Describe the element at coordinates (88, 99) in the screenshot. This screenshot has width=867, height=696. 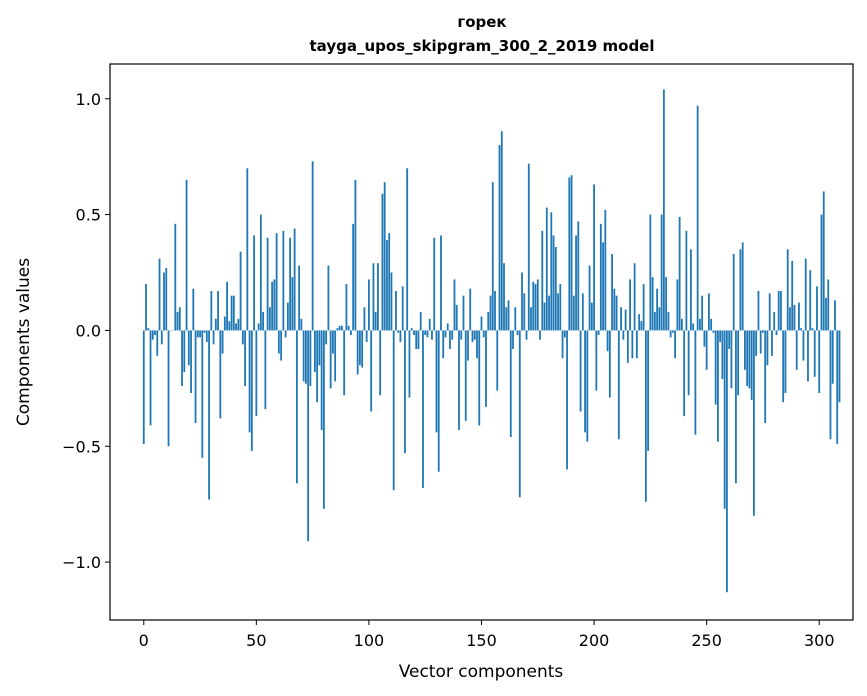
I see `y-tick-label-4: 1.0` at that location.